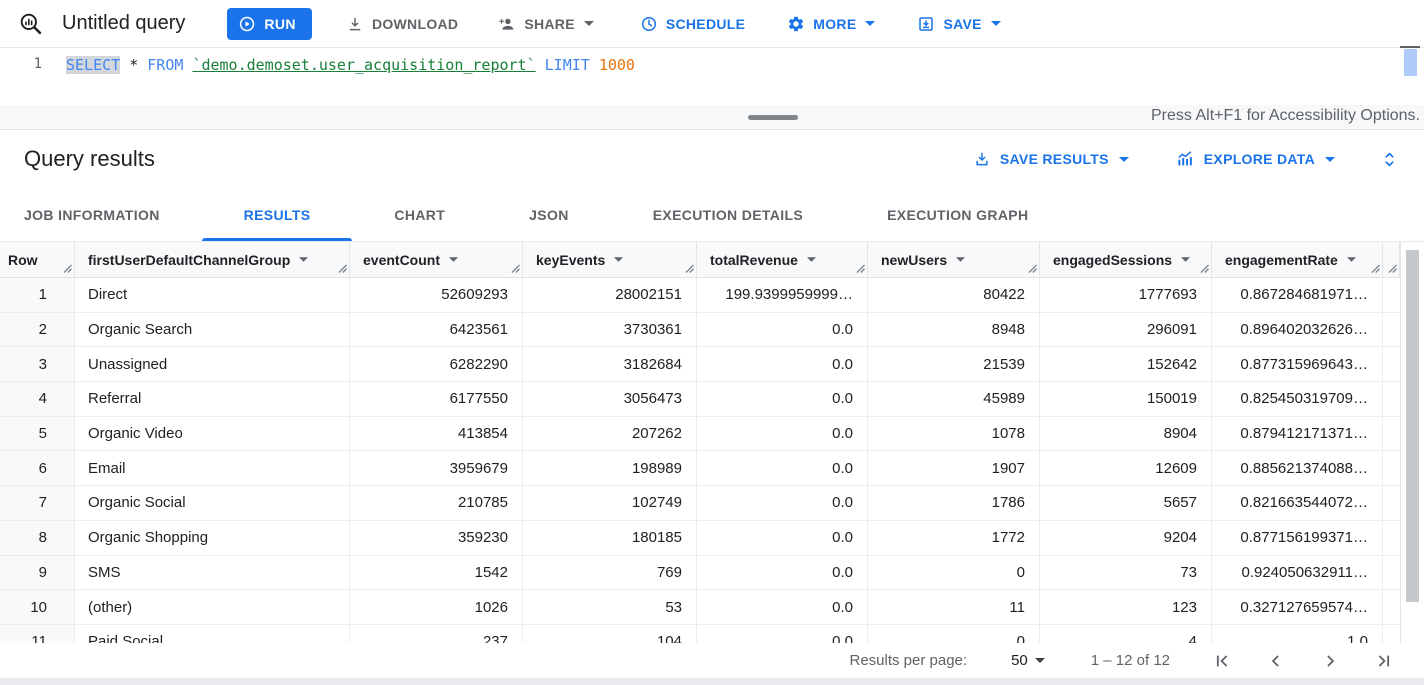 The width and height of the screenshot is (1424, 685). I want to click on table-scrollbar-thumb, so click(1412, 426).